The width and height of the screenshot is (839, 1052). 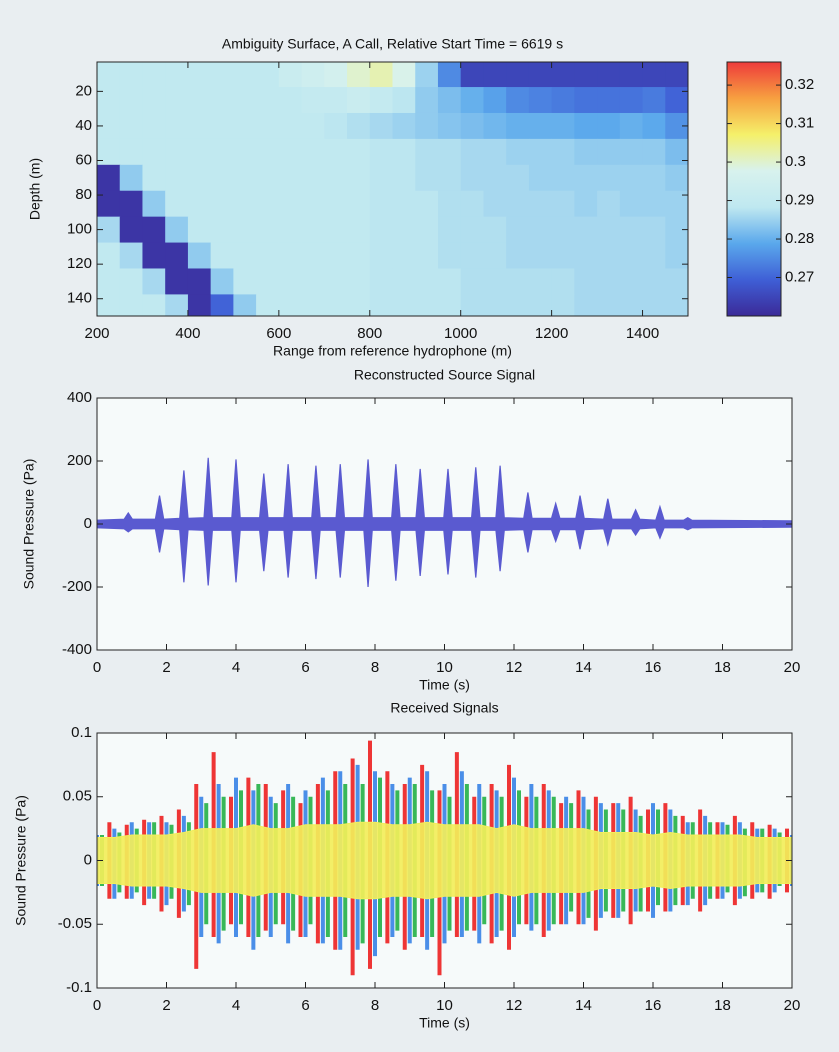 What do you see at coordinates (96, 333) in the screenshot?
I see `x-tick-label: 200` at bounding box center [96, 333].